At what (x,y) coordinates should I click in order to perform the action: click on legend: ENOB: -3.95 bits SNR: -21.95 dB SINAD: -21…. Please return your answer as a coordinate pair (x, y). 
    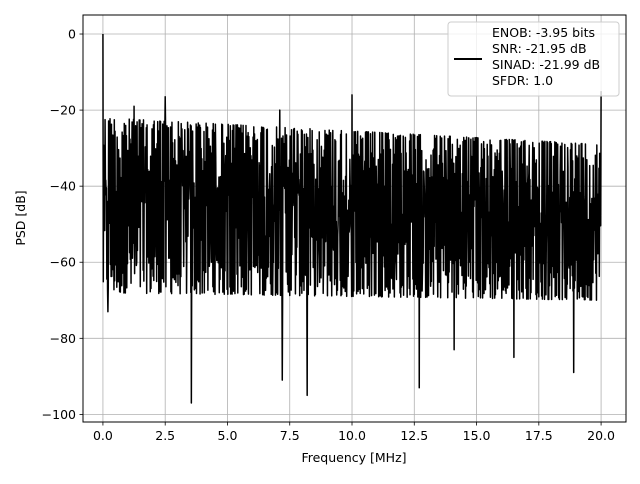
    Looking at the image, I should click on (533, 59).